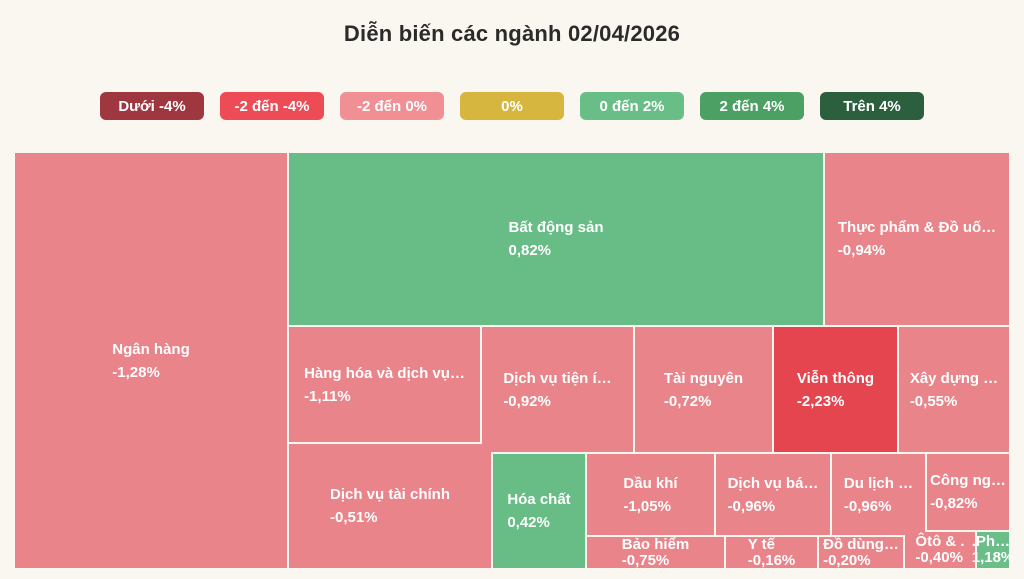  Describe the element at coordinates (940, 541) in the screenshot. I see `tile-sector-name: Ôtô & .` at that location.